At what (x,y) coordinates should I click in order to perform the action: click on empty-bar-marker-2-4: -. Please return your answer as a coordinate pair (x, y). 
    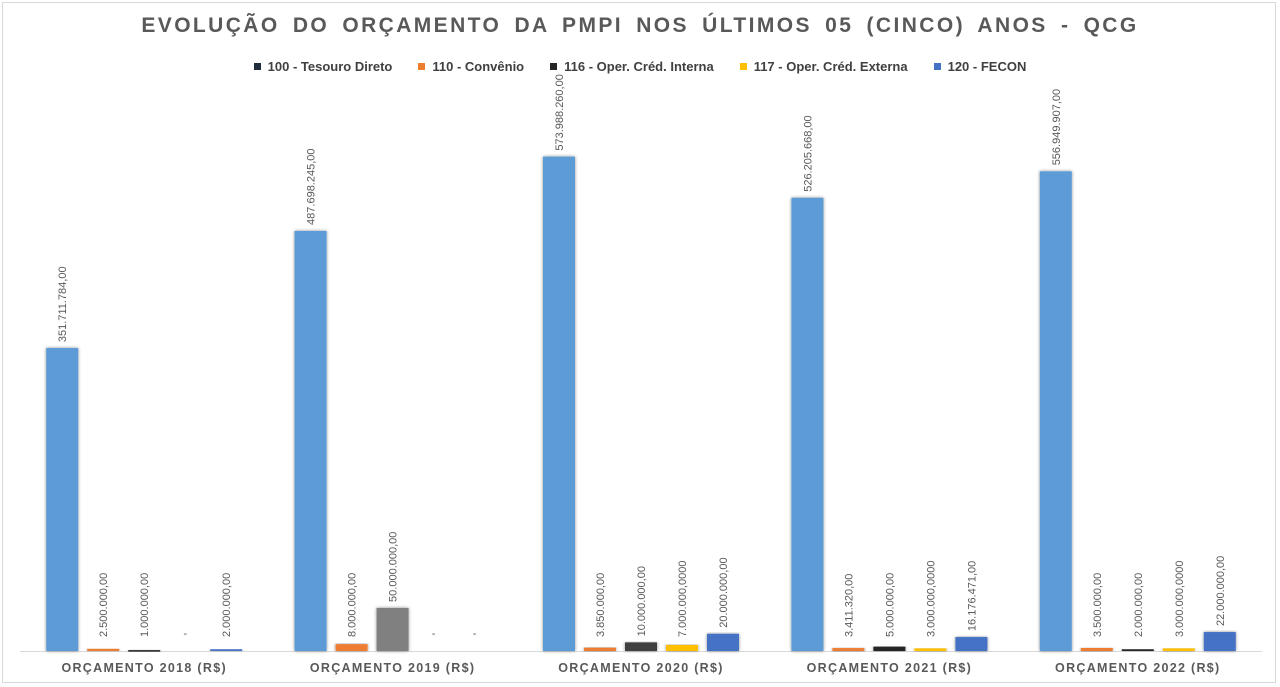
    Looking at the image, I should click on (434, 634).